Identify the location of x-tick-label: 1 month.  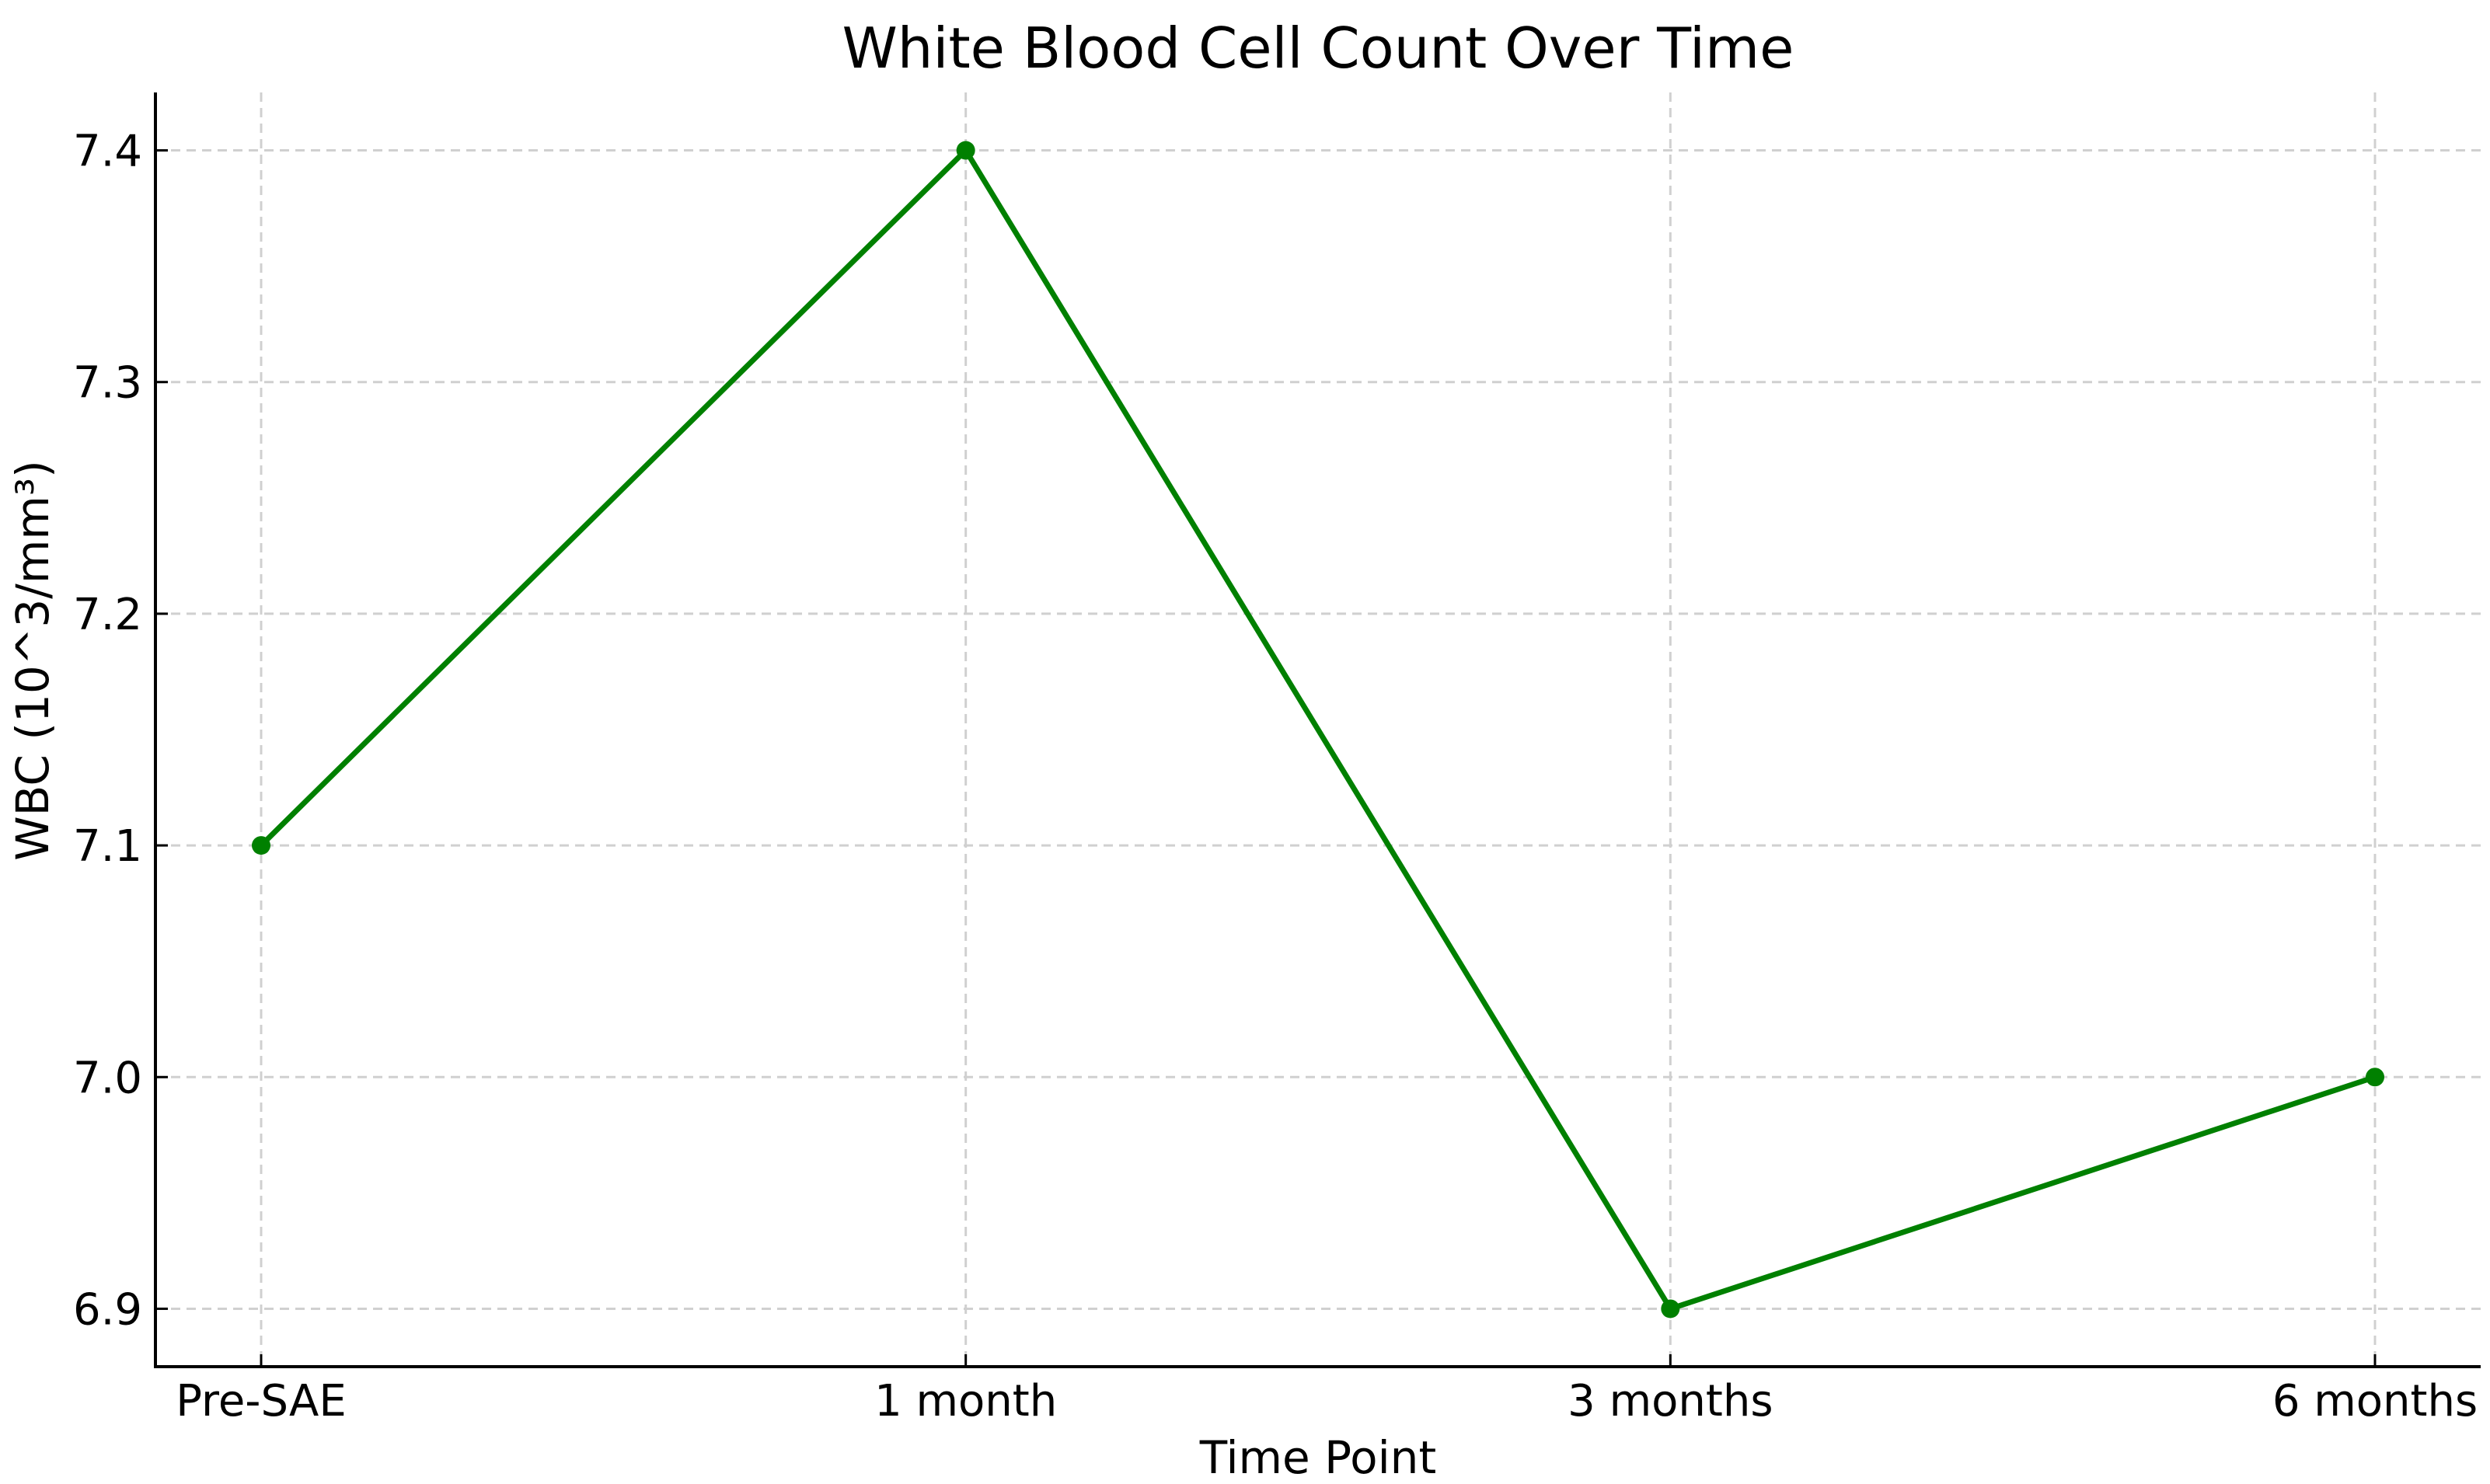
(965, 1401).